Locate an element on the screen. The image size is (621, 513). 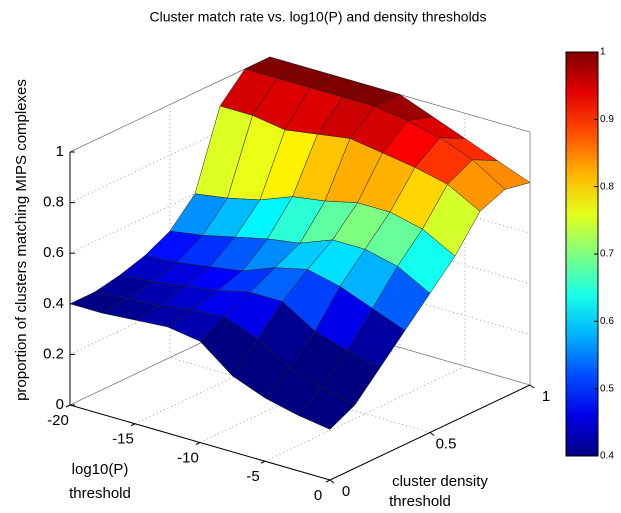
y-tick-label: 1 is located at coordinates (546, 396).